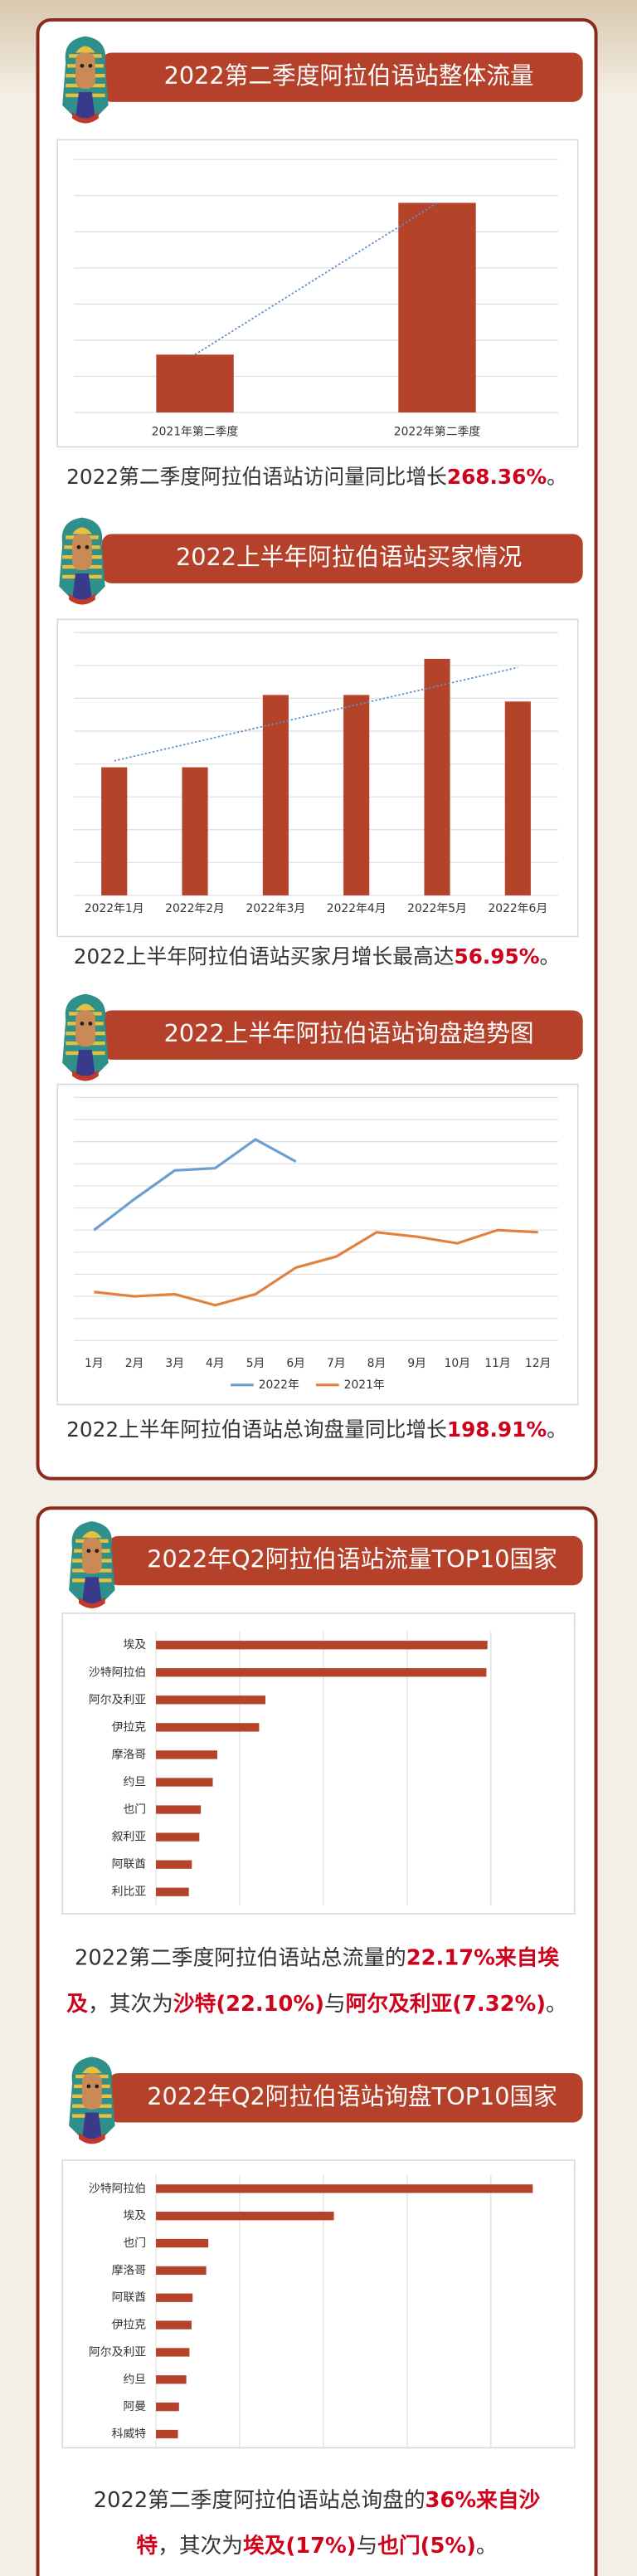 The width and height of the screenshot is (637, 2576). Describe the element at coordinates (129, 2270) in the screenshot. I see `y-tick-label: 摩洛哥` at that location.